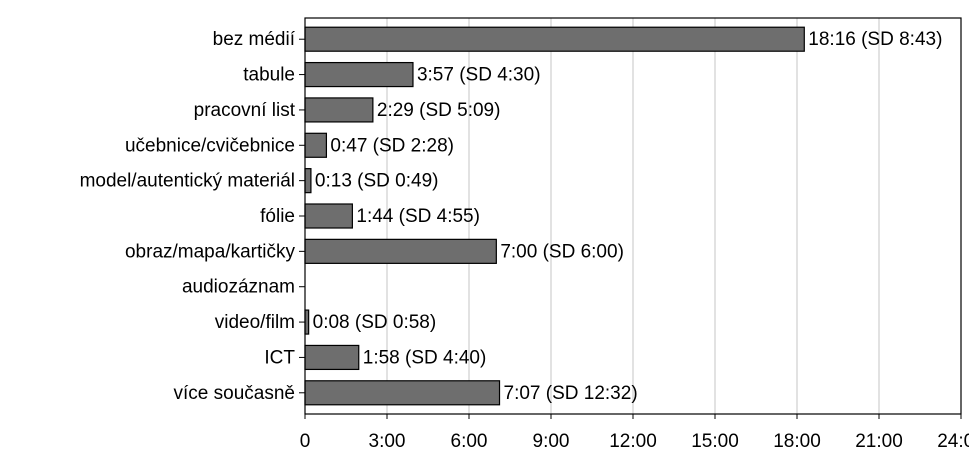 The height and width of the screenshot is (458, 969). I want to click on category-label: model/autentický materiál, so click(187, 181).